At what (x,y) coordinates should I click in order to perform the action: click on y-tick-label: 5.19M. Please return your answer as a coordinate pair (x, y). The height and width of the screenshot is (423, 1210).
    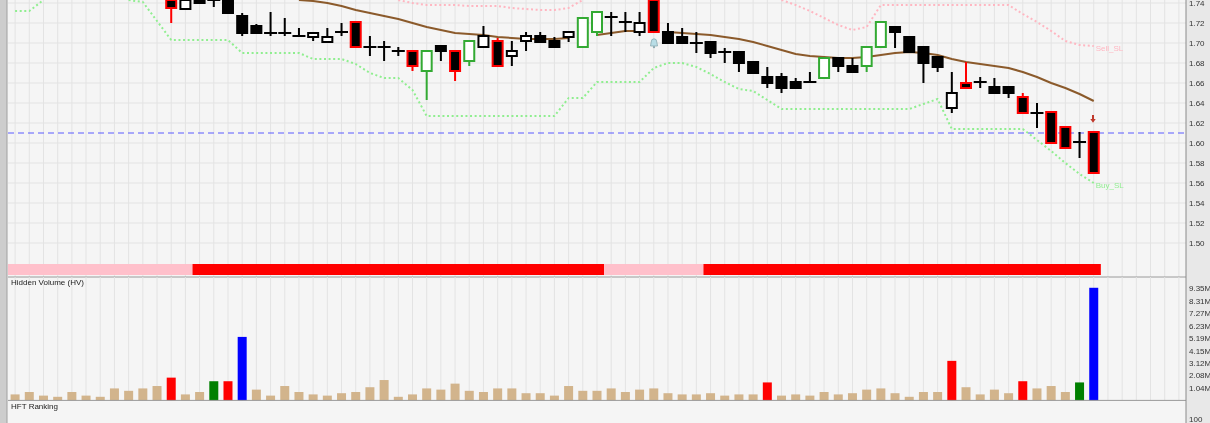
    Looking at the image, I should click on (1199, 338).